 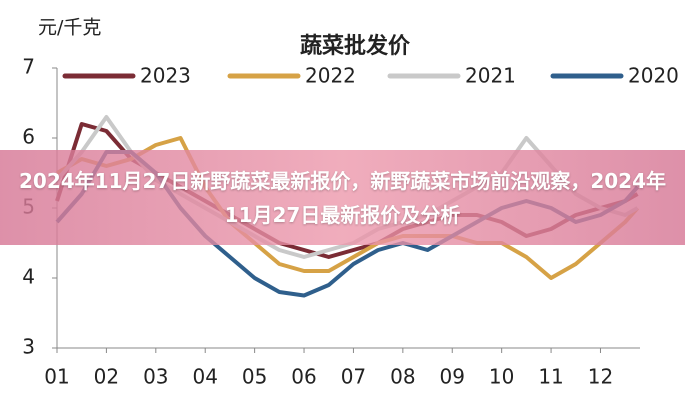 What do you see at coordinates (56, 377) in the screenshot?
I see `x-tick-label: 01` at bounding box center [56, 377].